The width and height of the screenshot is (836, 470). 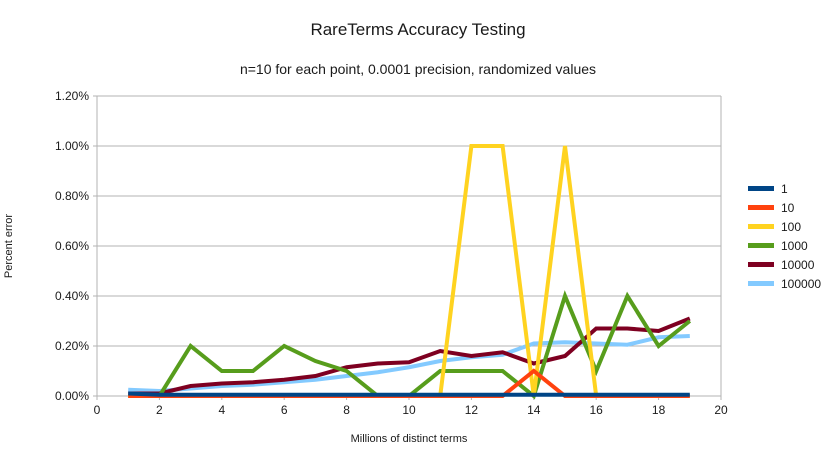 I want to click on legend-item: 100, so click(x=784, y=226).